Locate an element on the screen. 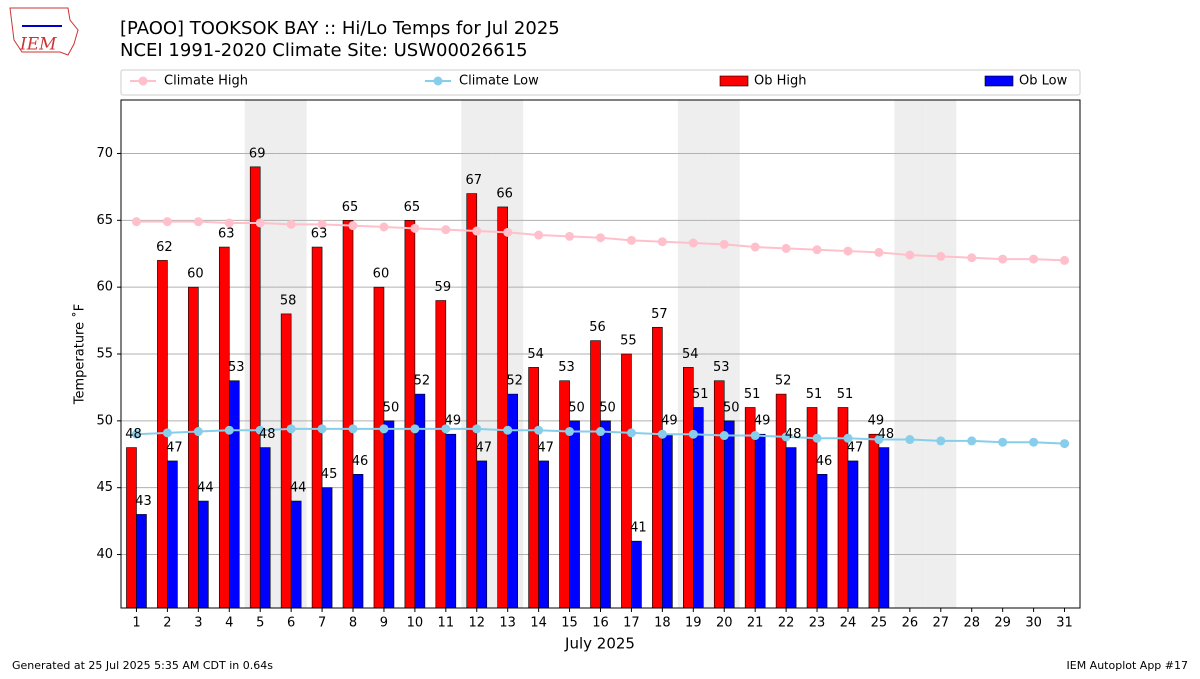 The height and width of the screenshot is (679, 1200). legend-swatch is located at coordinates (734, 81).